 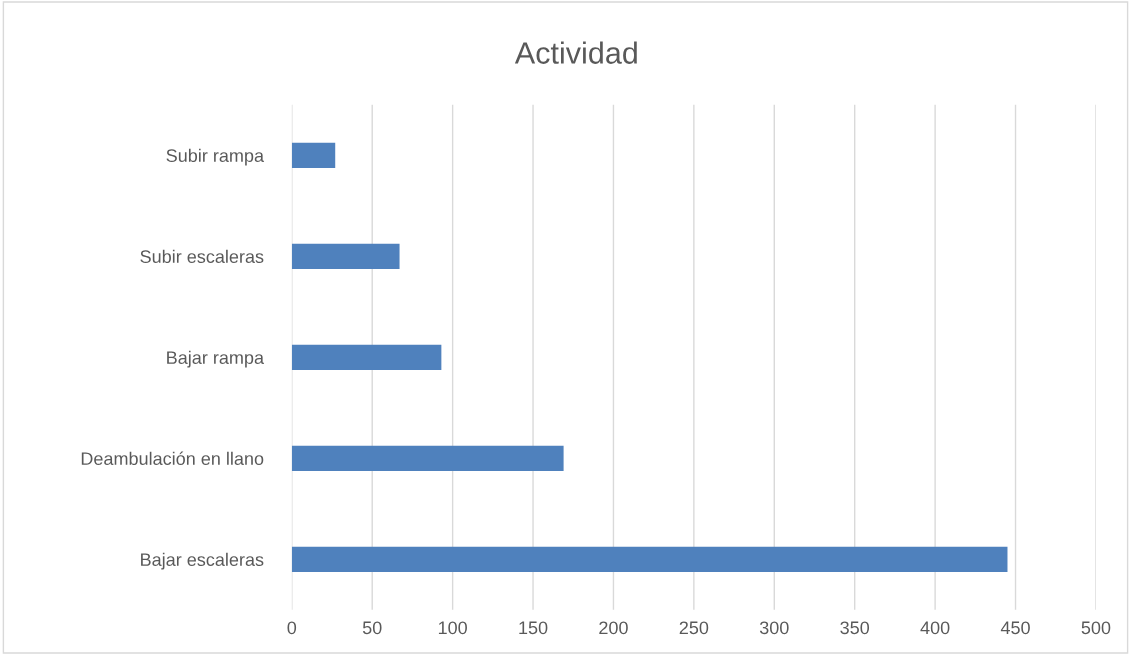 I want to click on x-tick-label: 200, so click(x=613, y=628).